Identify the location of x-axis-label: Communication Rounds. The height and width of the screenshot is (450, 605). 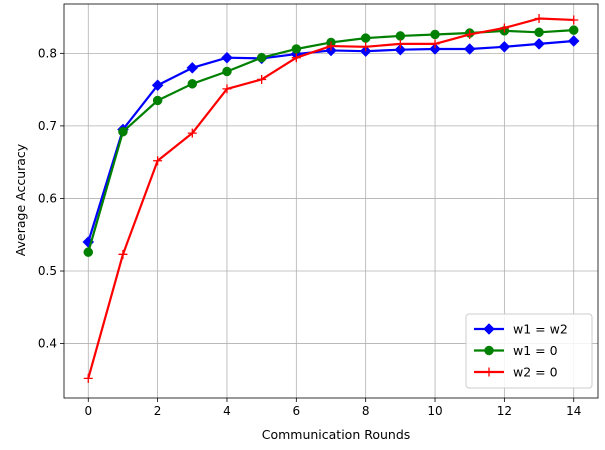
(336, 434).